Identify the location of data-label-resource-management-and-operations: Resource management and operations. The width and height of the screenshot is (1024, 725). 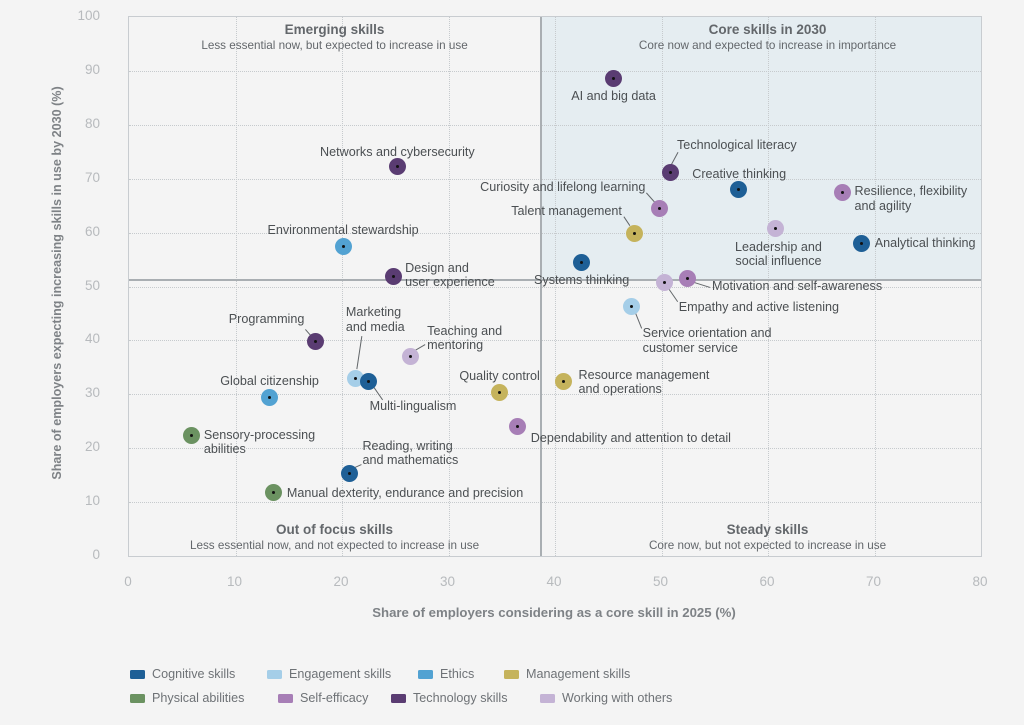
(644, 382).